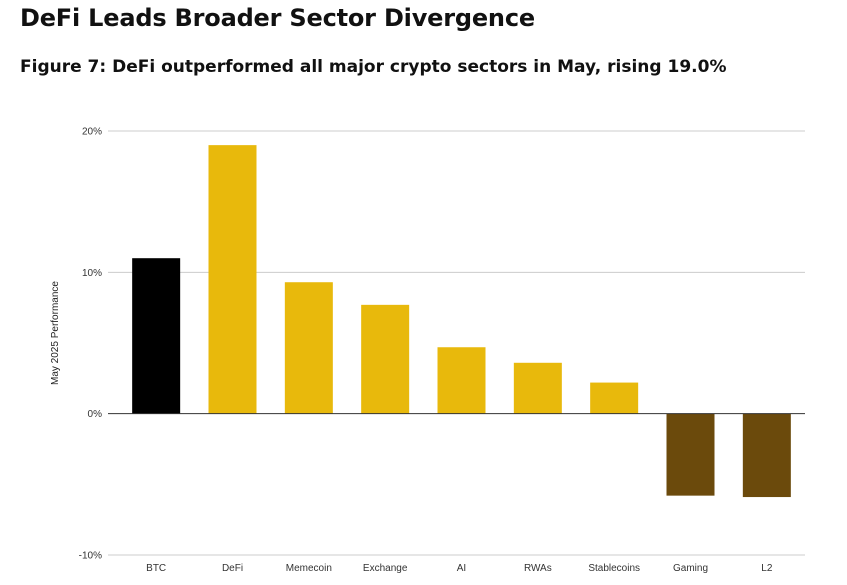  What do you see at coordinates (537, 388) in the screenshot?
I see `bar-rwas` at bounding box center [537, 388].